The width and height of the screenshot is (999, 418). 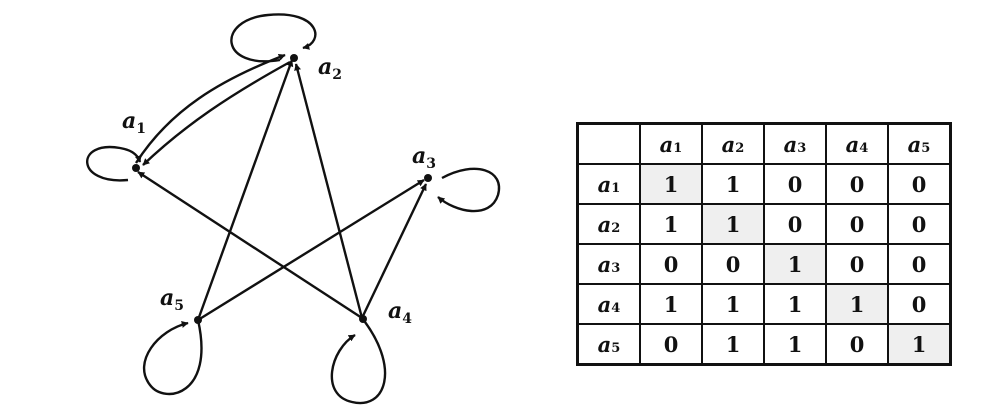 What do you see at coordinates (358, 363) in the screenshot?
I see `edge-a4-a4` at bounding box center [358, 363].